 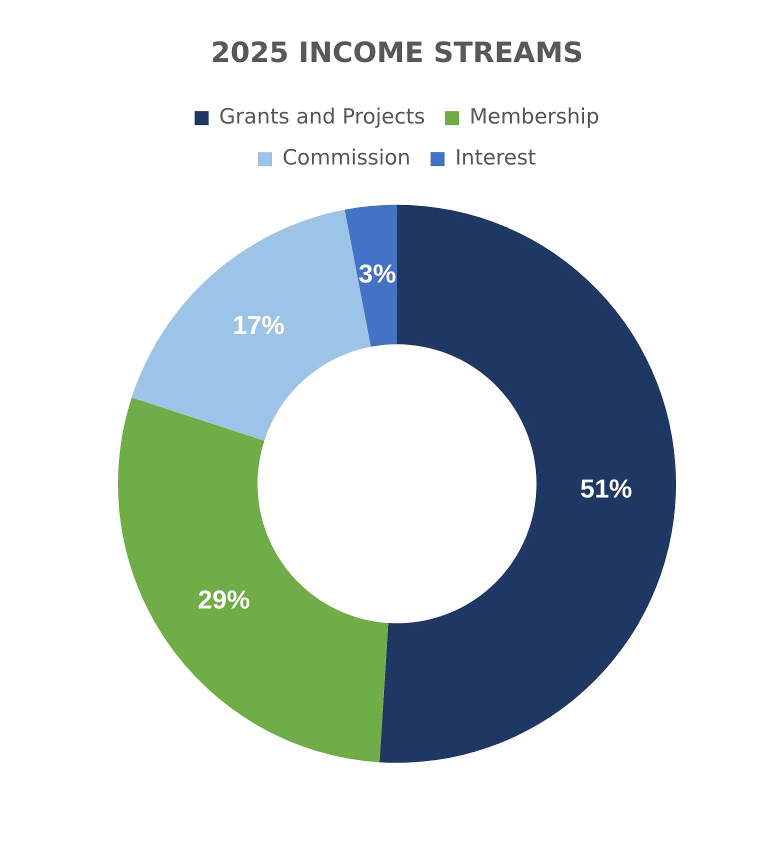 I want to click on legend-label: Commission, so click(x=346, y=158).